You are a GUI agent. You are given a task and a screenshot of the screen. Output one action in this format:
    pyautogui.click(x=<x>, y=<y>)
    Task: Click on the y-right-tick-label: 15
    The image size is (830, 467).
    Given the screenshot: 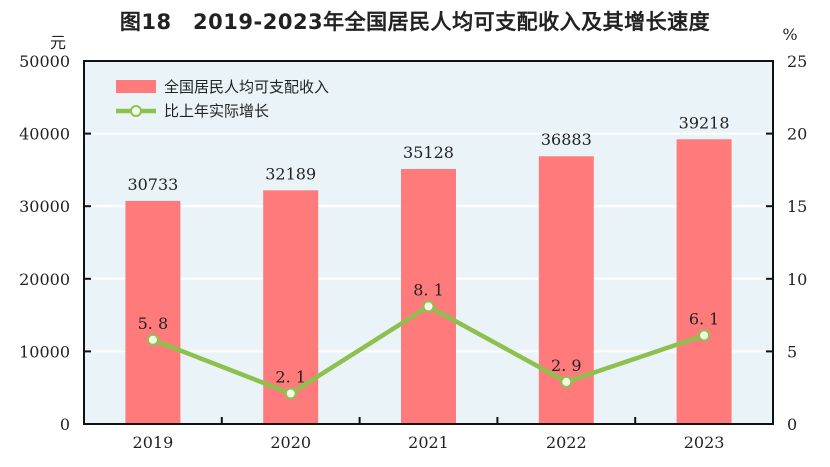 What is the action you would take?
    pyautogui.click(x=797, y=206)
    